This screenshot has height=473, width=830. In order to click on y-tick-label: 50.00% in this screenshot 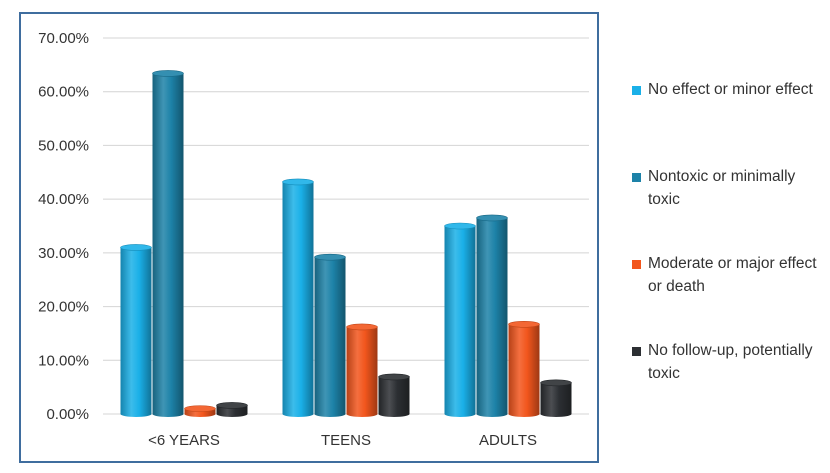, I will do `click(63, 145)`.